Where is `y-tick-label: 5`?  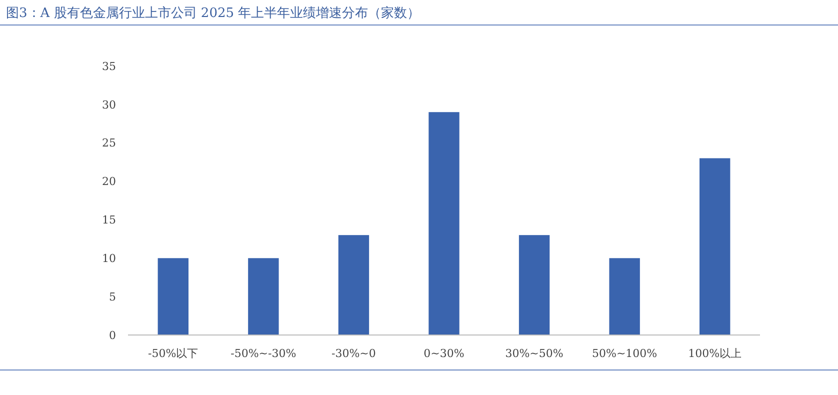 y-tick-label: 5 is located at coordinates (112, 297).